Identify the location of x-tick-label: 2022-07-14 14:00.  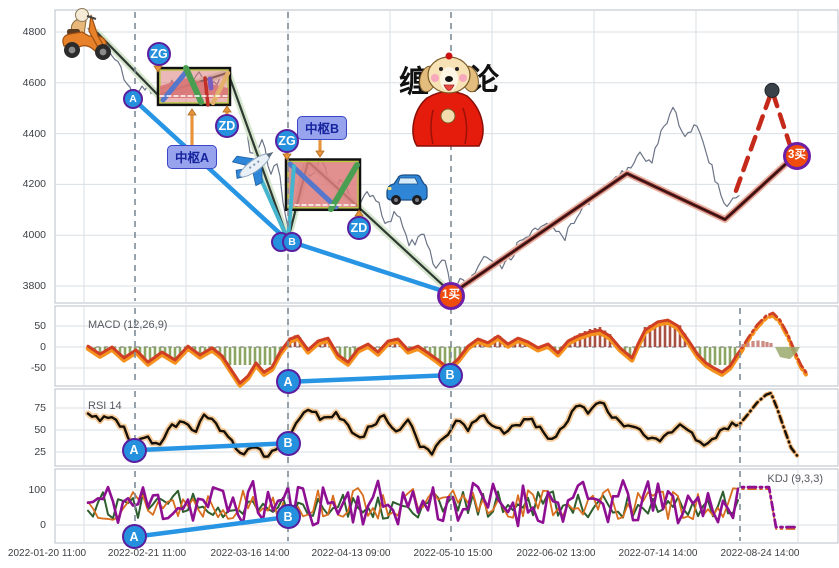
(658, 553).